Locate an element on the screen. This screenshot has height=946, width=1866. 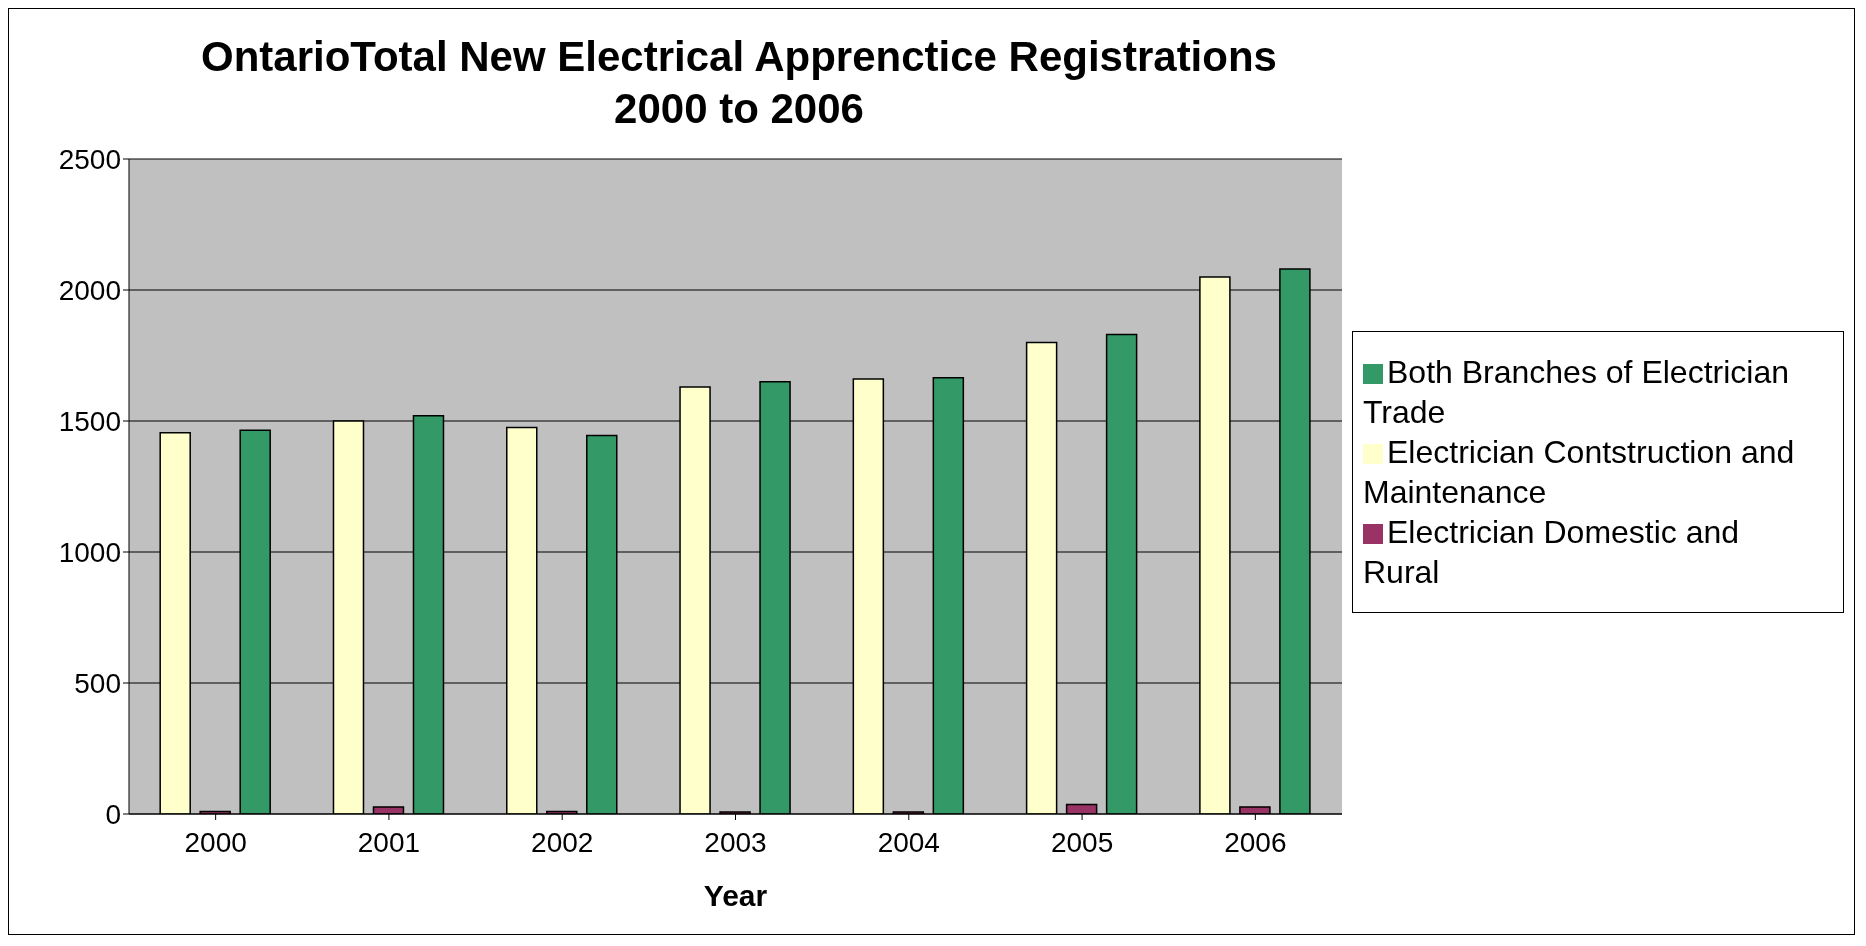
legend-label: Electrician Domestic and Rural is located at coordinates (1551, 551).